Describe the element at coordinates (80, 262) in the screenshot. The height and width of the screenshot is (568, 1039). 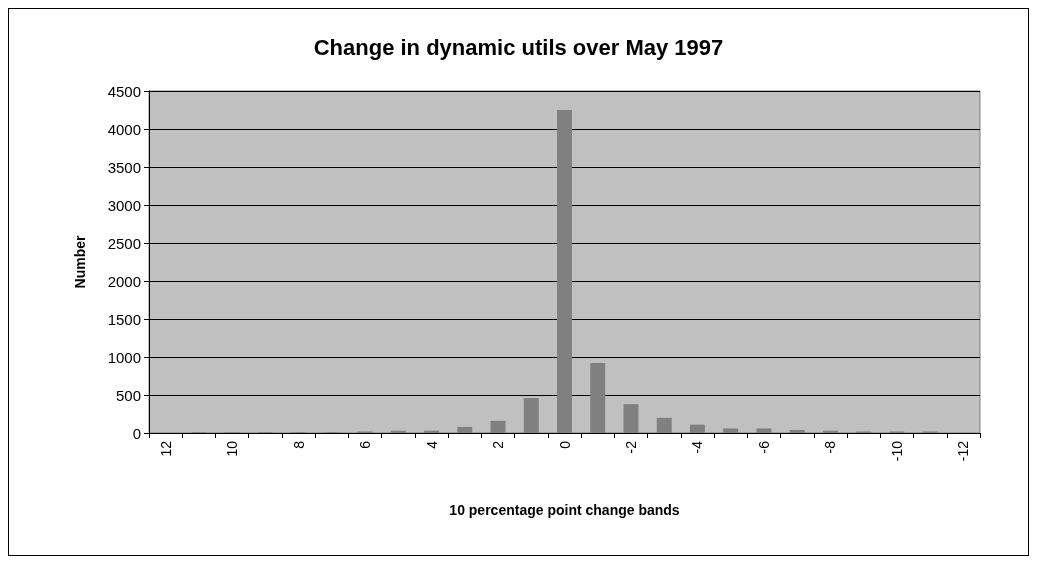
I see `y-axis-title: Number` at that location.